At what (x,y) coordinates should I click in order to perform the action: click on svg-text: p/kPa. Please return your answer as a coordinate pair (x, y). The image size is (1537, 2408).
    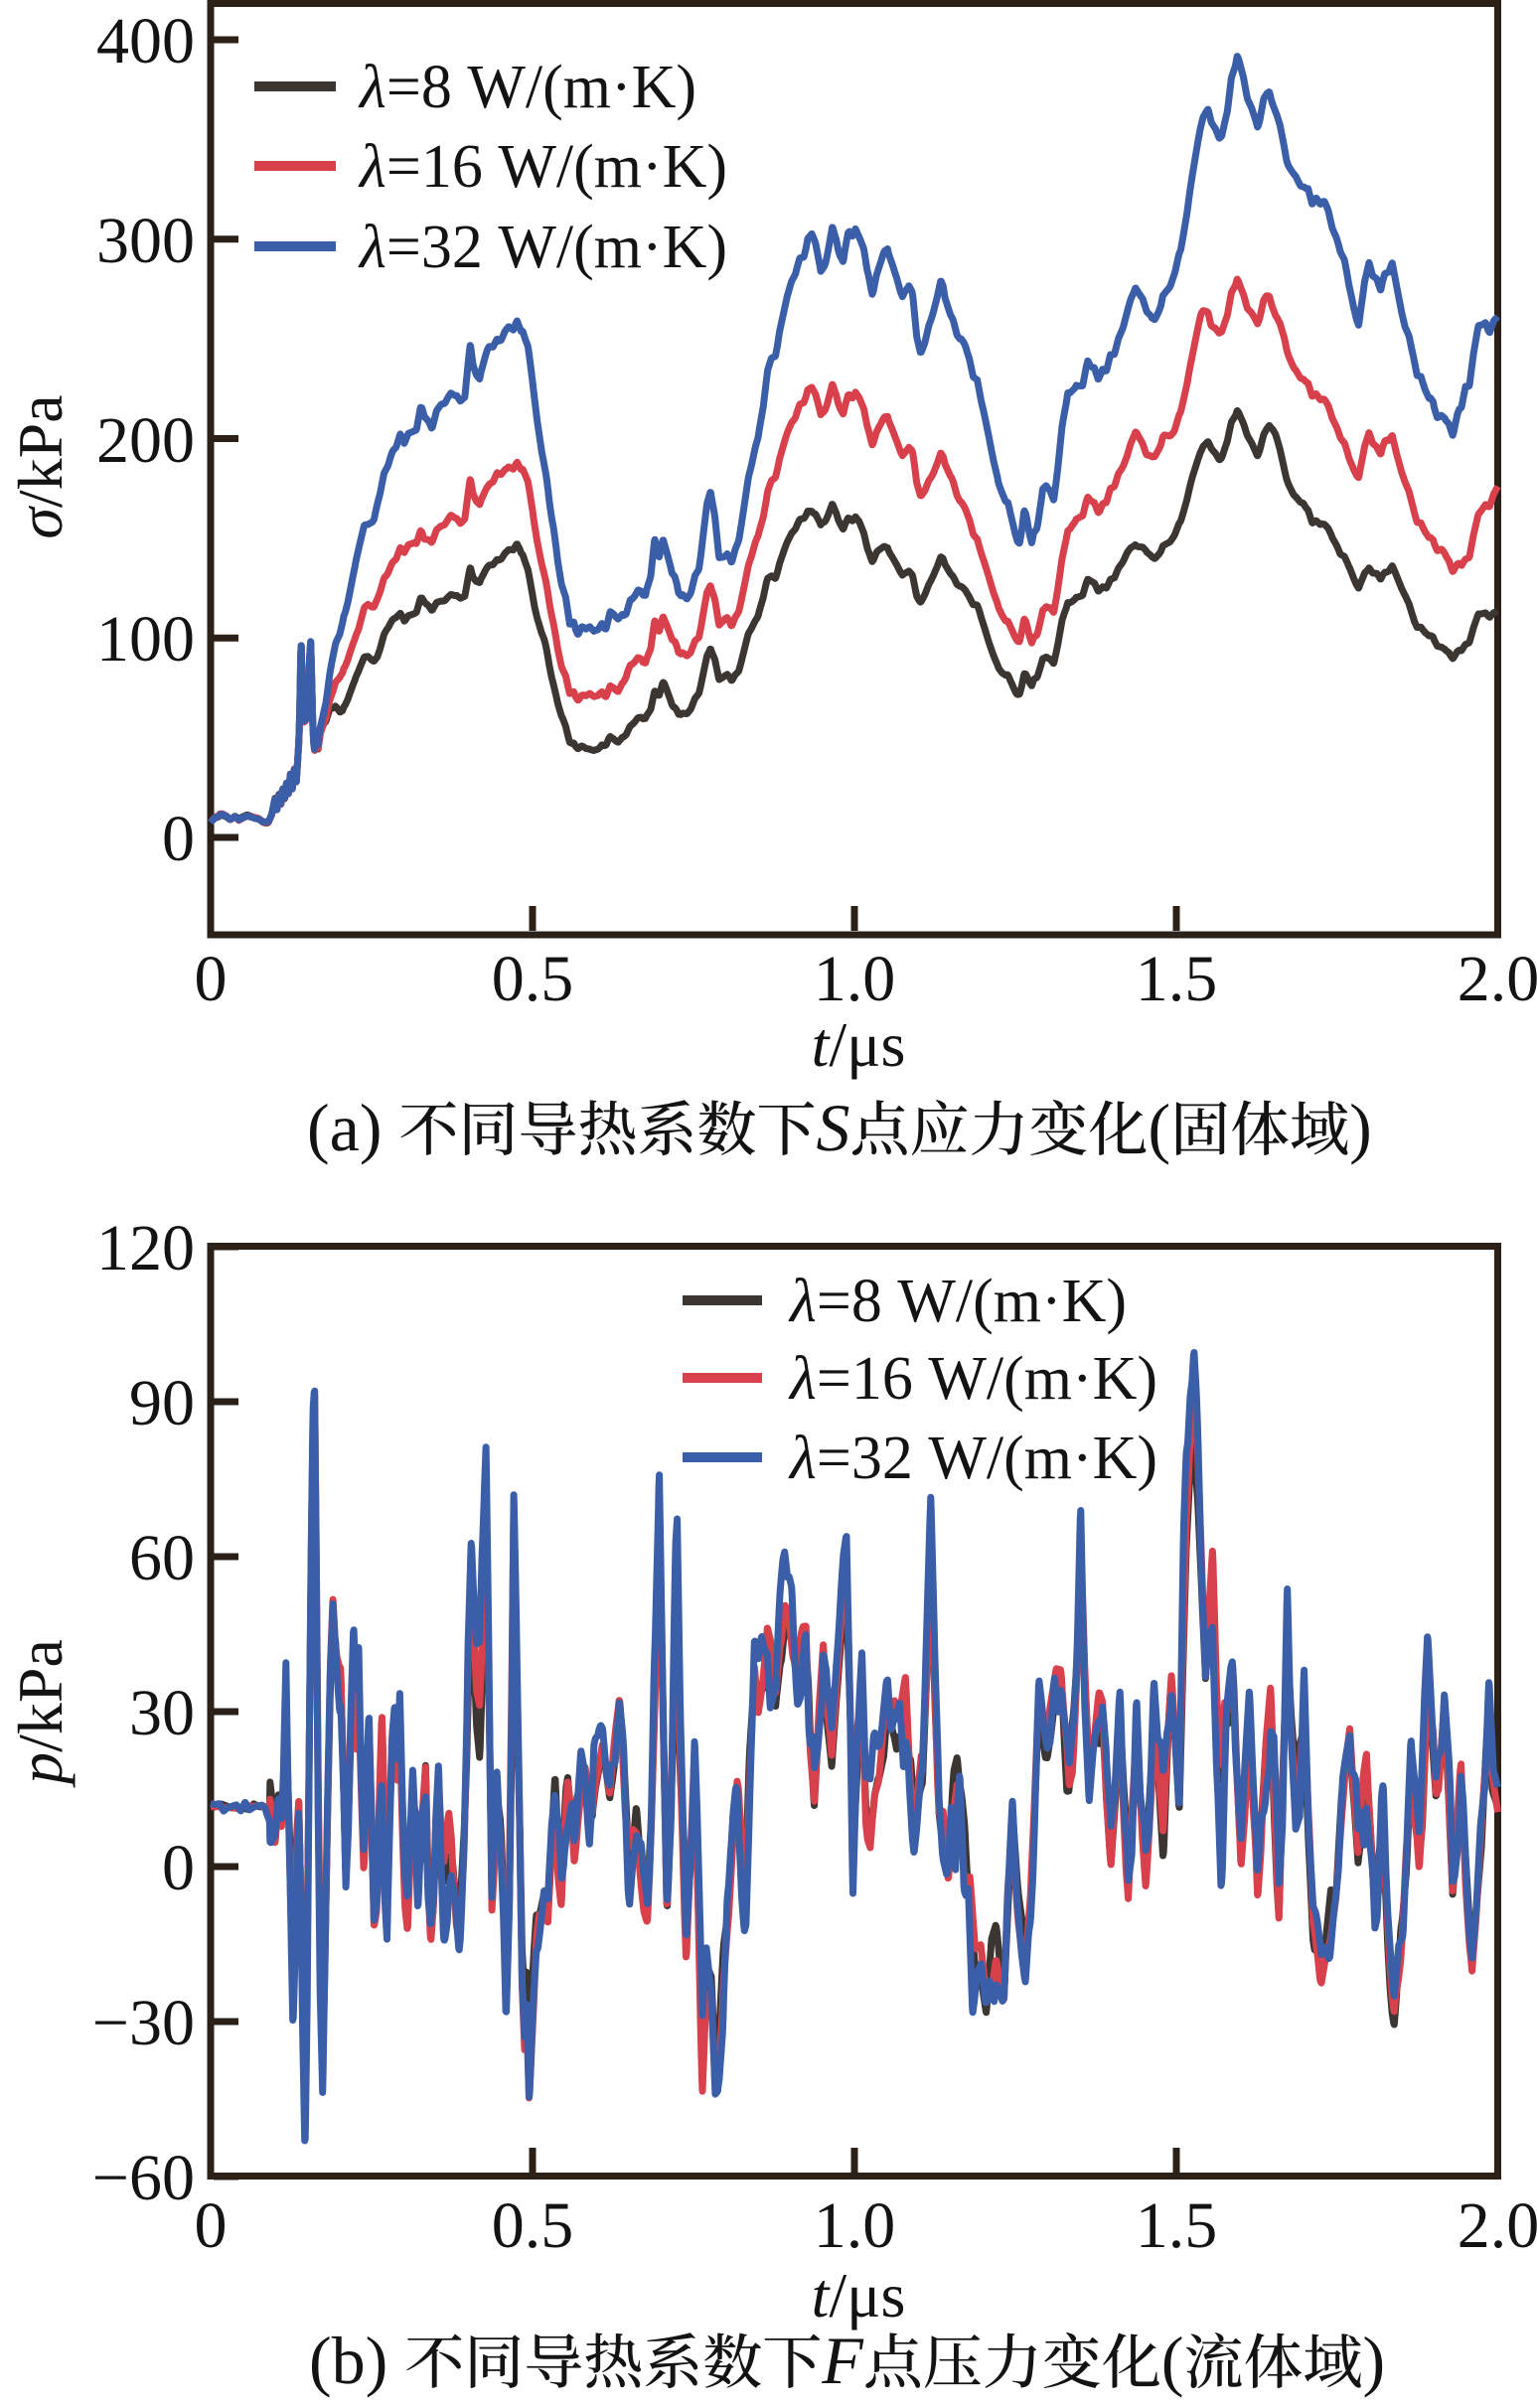
    Looking at the image, I should click on (40, 1714).